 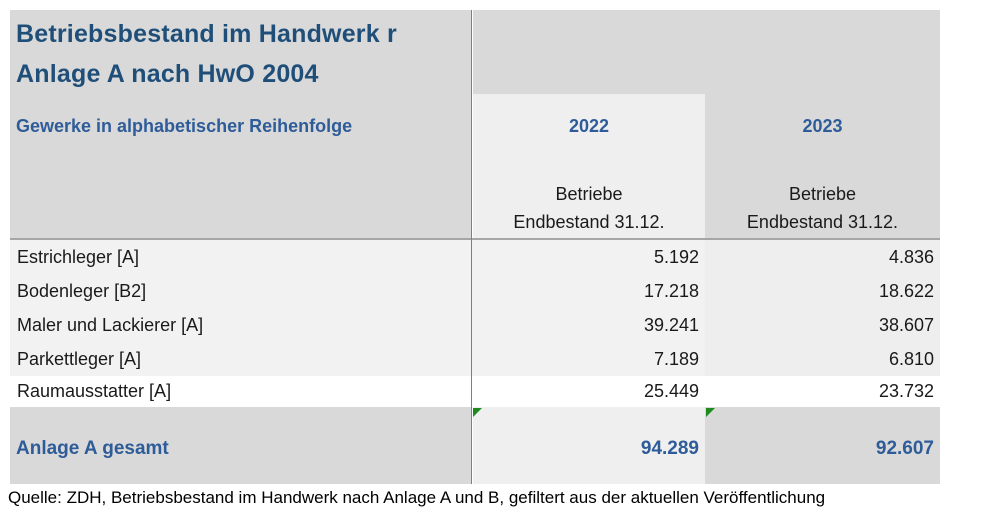 What do you see at coordinates (475, 239) in the screenshot?
I see `header-divider` at bounding box center [475, 239].